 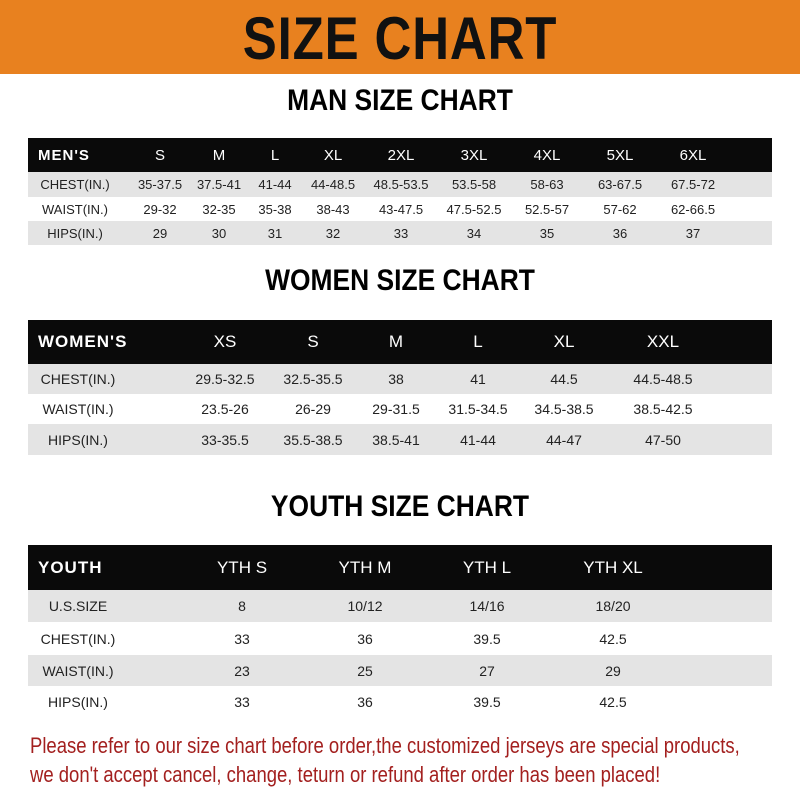 I want to click on table-cell: 34.5-38.5, so click(x=564, y=409).